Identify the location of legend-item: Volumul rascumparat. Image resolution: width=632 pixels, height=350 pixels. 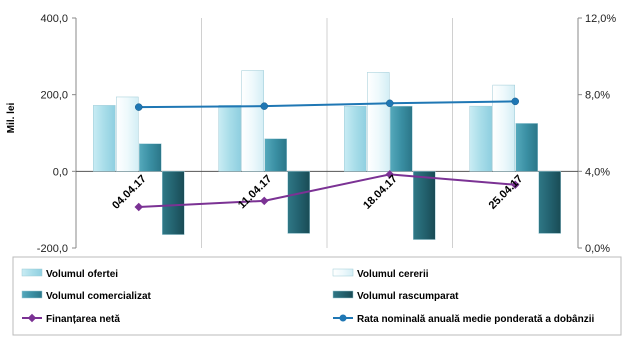
(395, 296).